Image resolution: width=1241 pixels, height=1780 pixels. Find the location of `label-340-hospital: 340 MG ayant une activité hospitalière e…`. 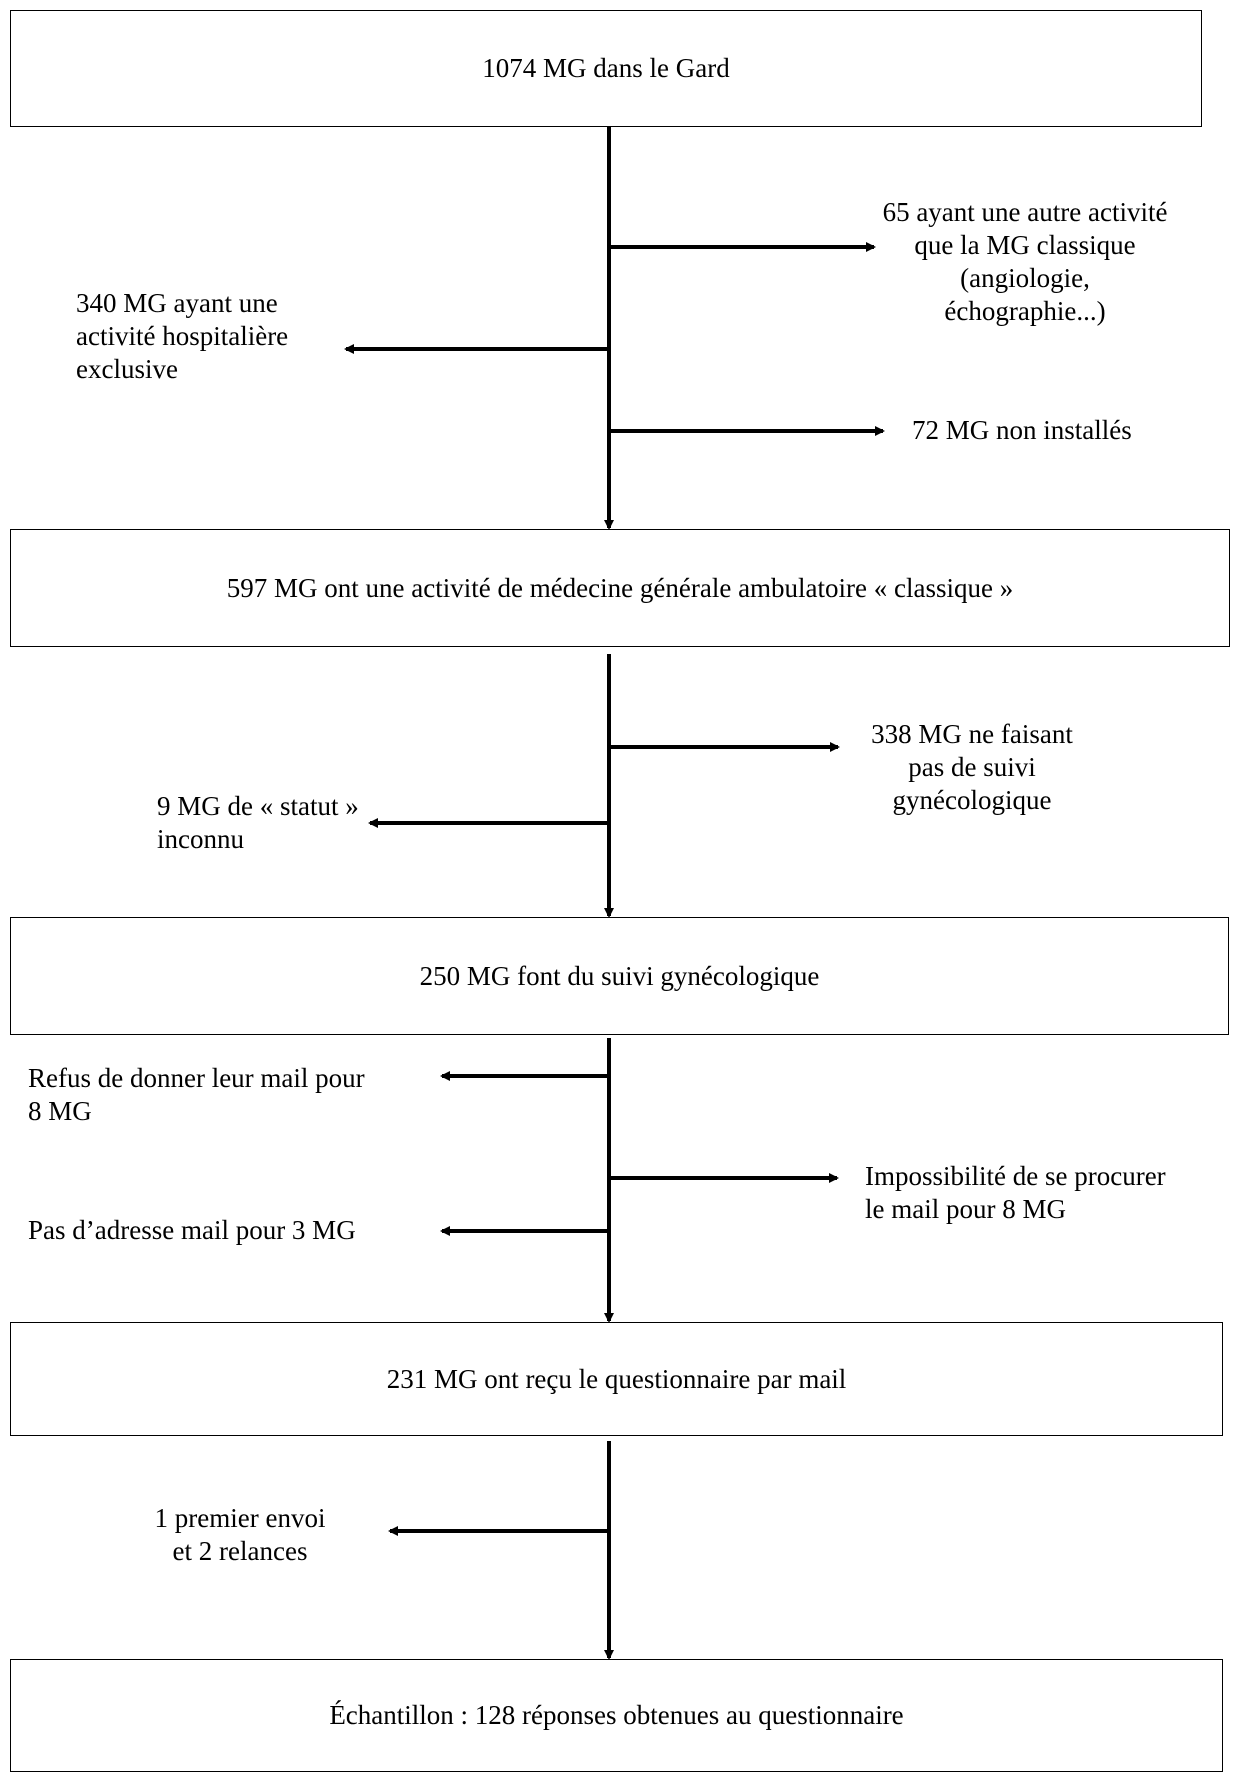

label-340-hospital: 340 MG ayant une activité hospitalière e… is located at coordinates (182, 336).